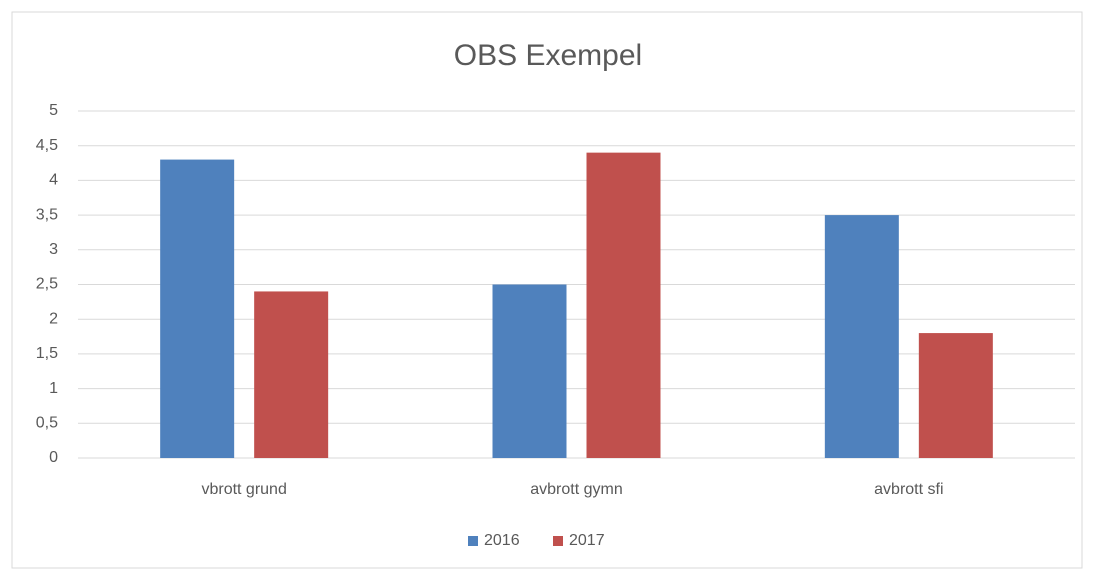 The width and height of the screenshot is (1093, 570). I want to click on y-tick-label: 1,5, so click(47, 353).